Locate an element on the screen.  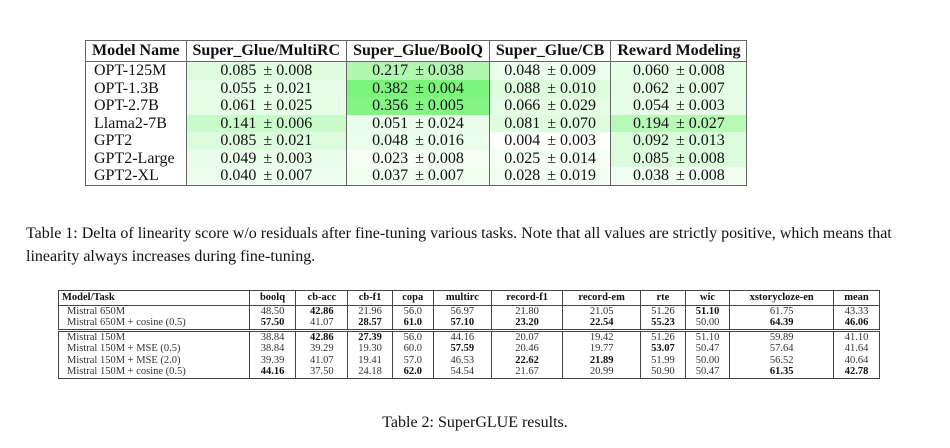
column-header: rte is located at coordinates (663, 298).